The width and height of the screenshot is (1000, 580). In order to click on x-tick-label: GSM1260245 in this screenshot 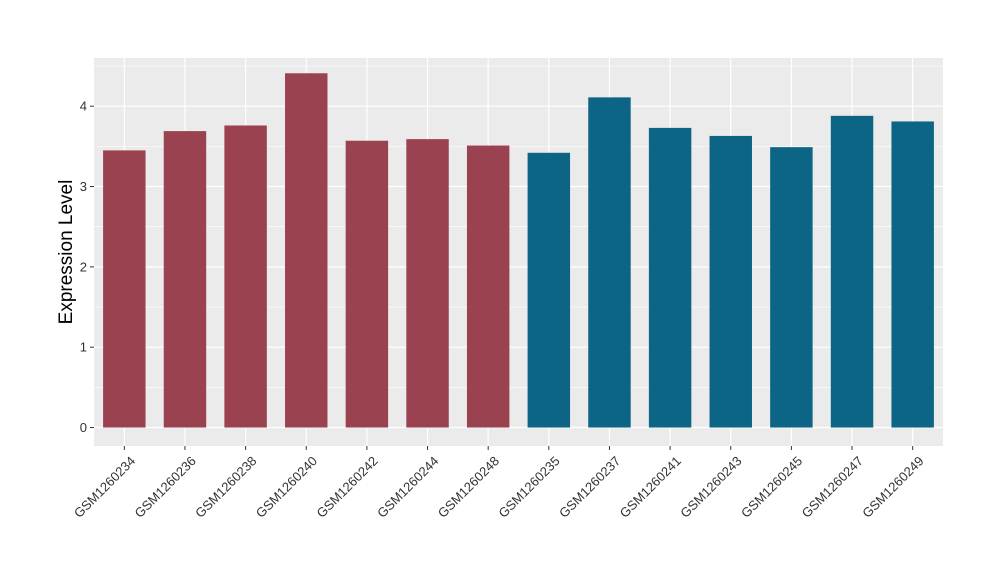, I will do `click(771, 486)`.